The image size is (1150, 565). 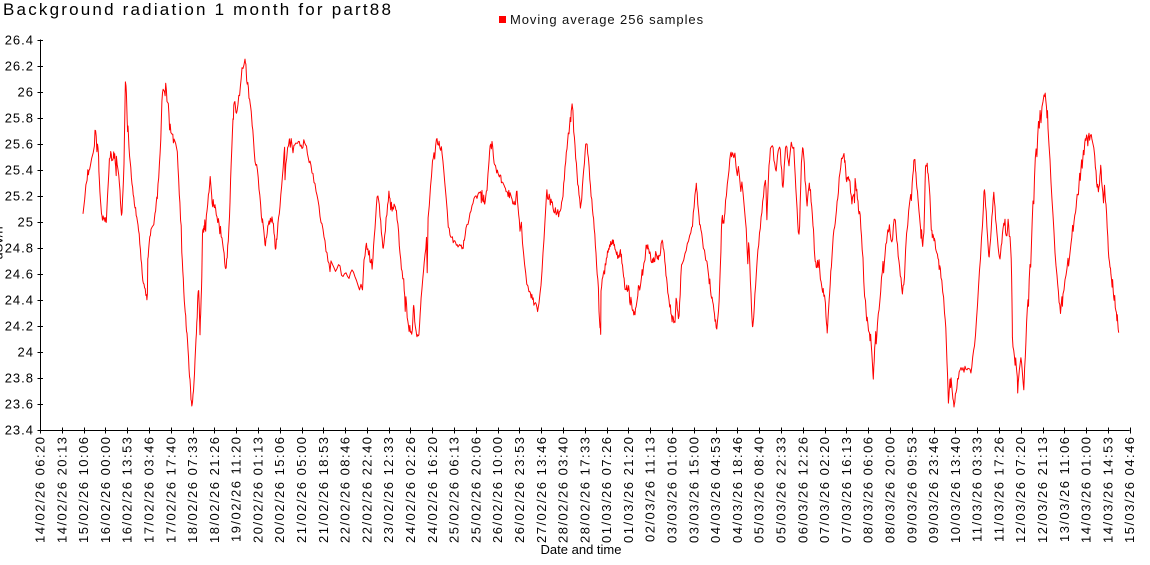 I want to click on svg-text: 03/03/26 01:06, so click(x=672, y=489).